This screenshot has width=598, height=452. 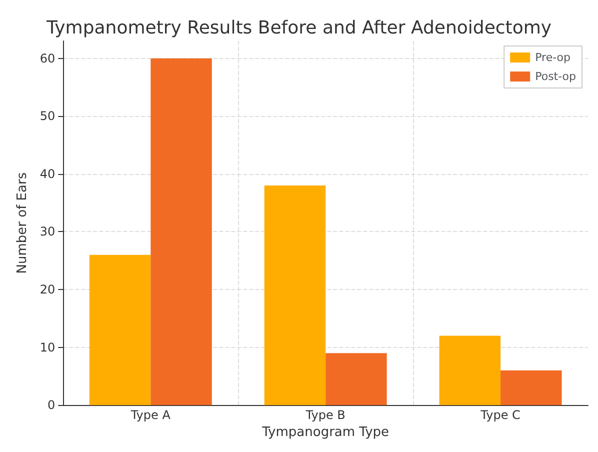 I want to click on y-tick-label: 10, so click(x=48, y=347).